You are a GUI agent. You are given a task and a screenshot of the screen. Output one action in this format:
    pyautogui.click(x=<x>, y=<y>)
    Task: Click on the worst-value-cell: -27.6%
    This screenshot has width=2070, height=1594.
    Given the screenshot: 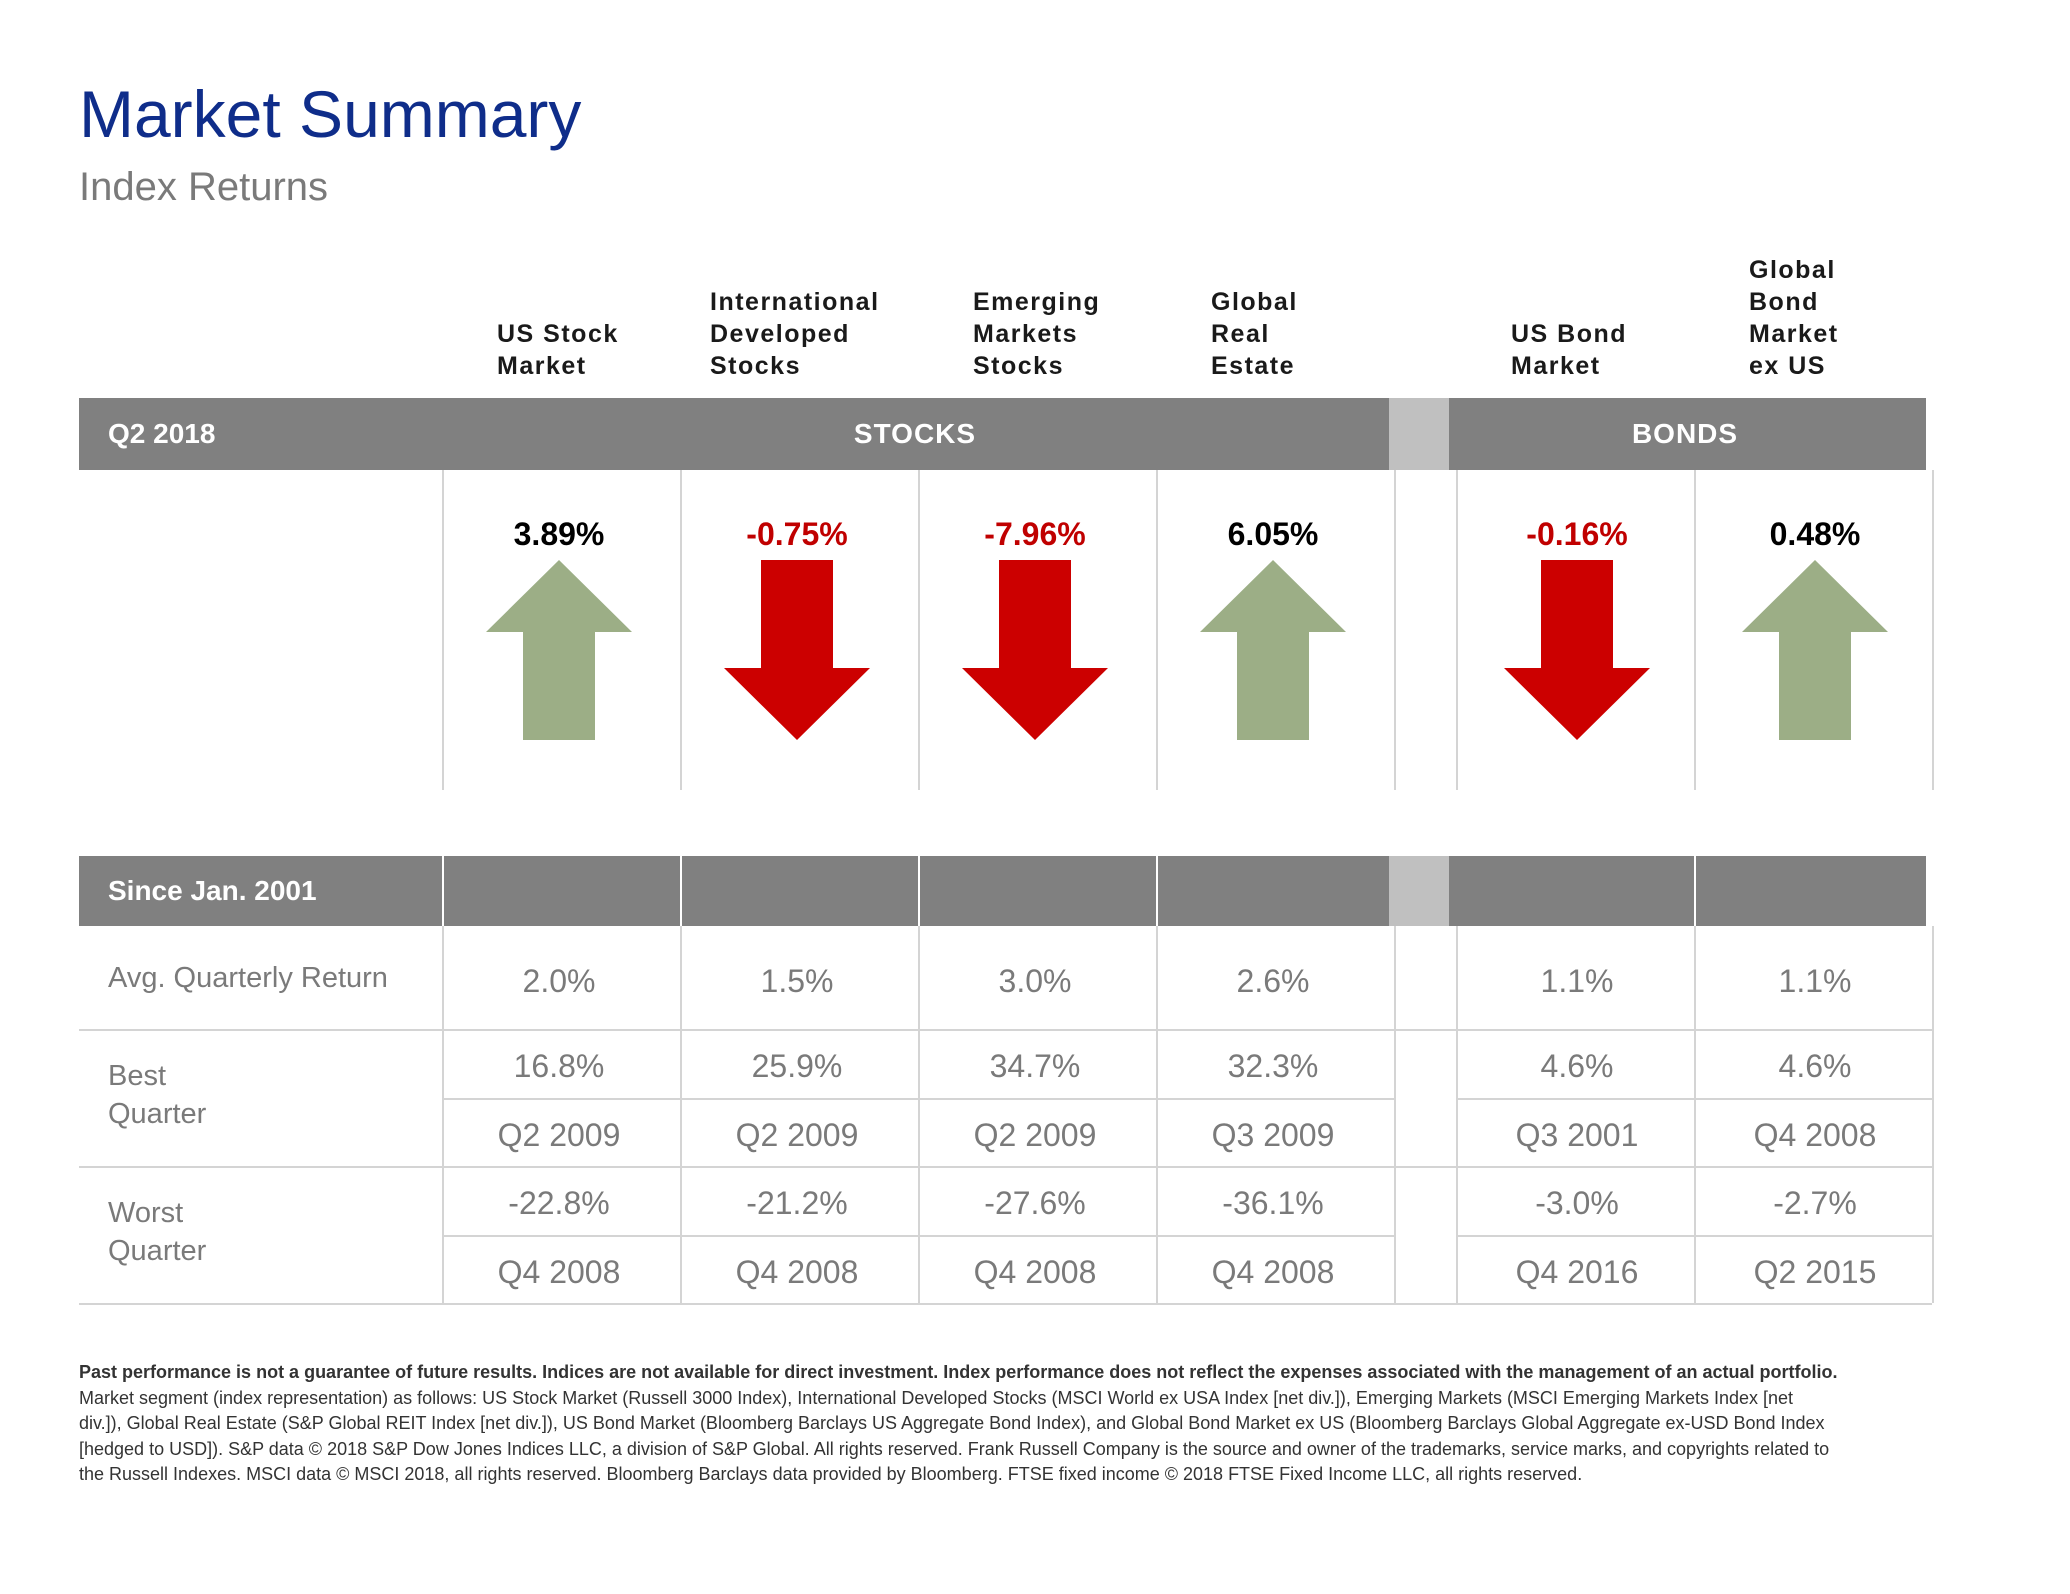 What is the action you would take?
    pyautogui.click(x=1035, y=1203)
    